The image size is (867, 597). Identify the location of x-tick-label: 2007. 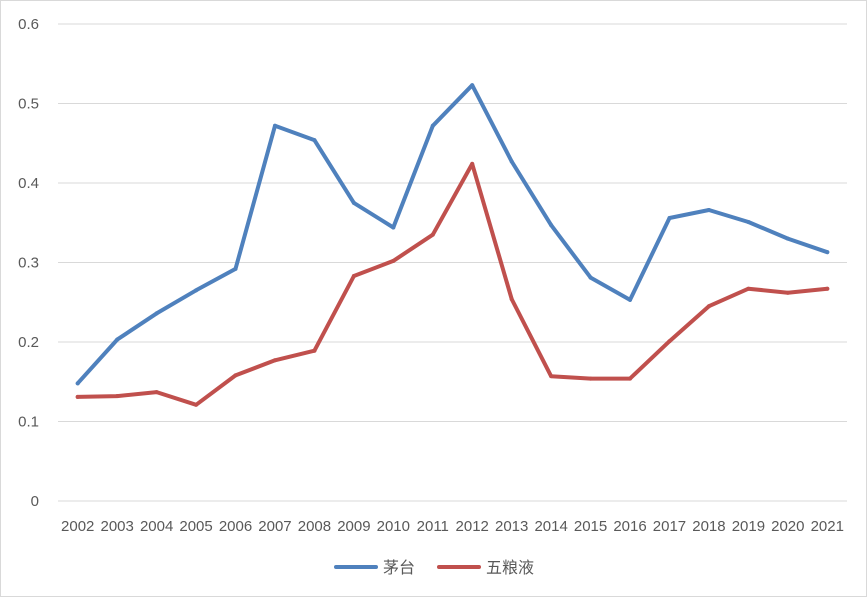
(274, 526).